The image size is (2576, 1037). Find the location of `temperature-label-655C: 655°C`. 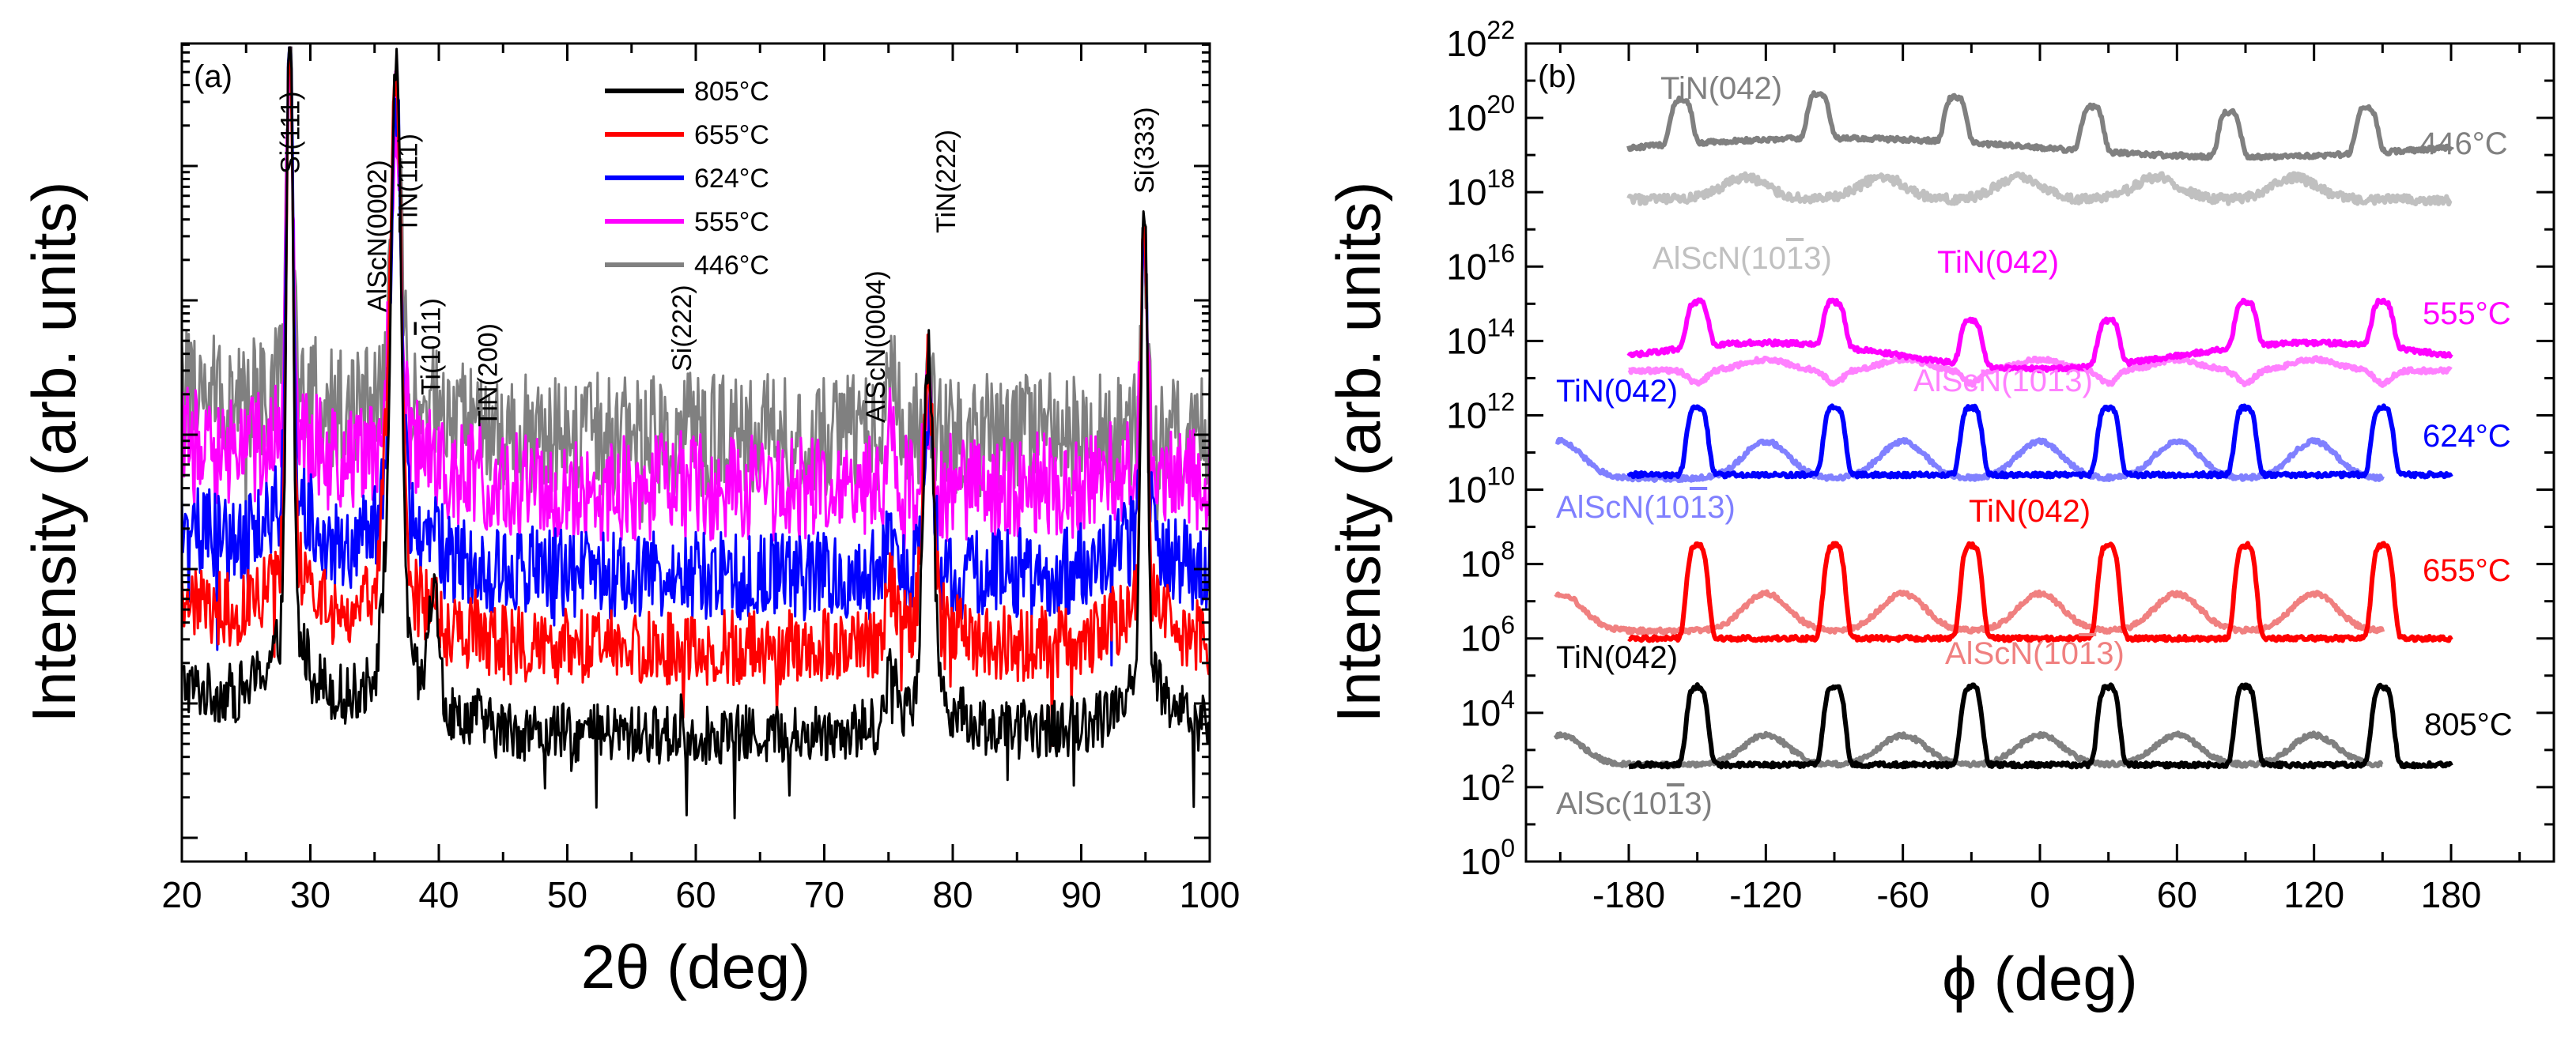

temperature-label-655C: 655°C is located at coordinates (2467, 570).